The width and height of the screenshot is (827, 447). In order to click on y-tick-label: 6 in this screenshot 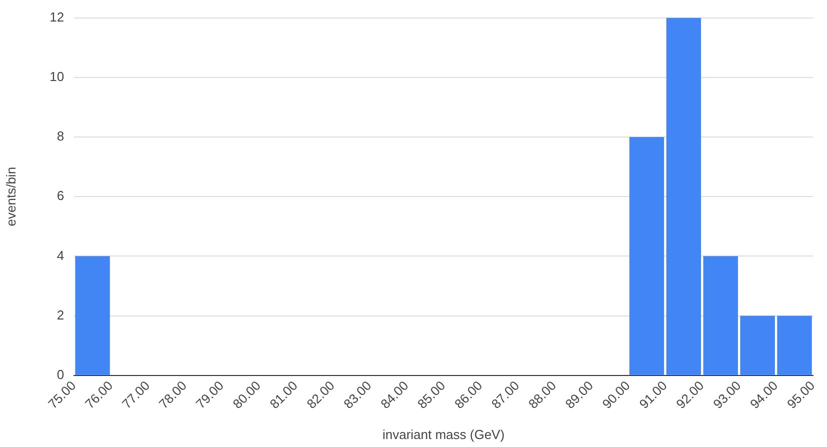, I will do `click(60, 196)`.